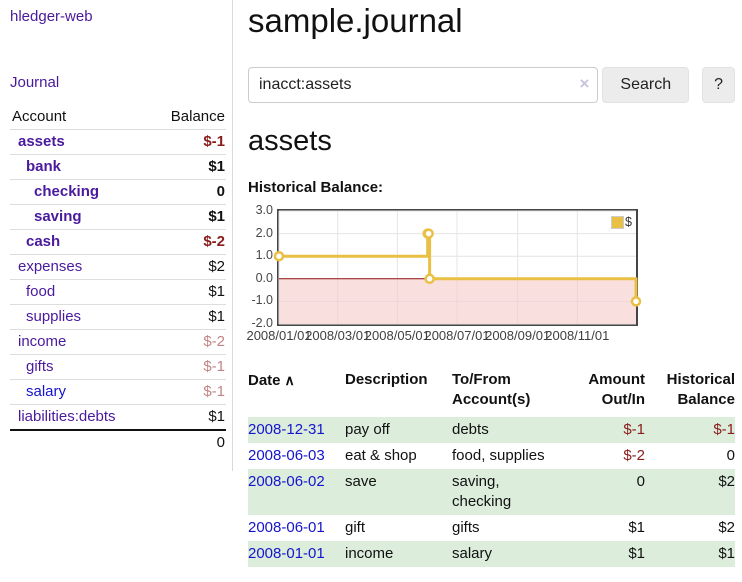 The width and height of the screenshot is (742, 582). I want to click on account-link: supplies, so click(54, 316).